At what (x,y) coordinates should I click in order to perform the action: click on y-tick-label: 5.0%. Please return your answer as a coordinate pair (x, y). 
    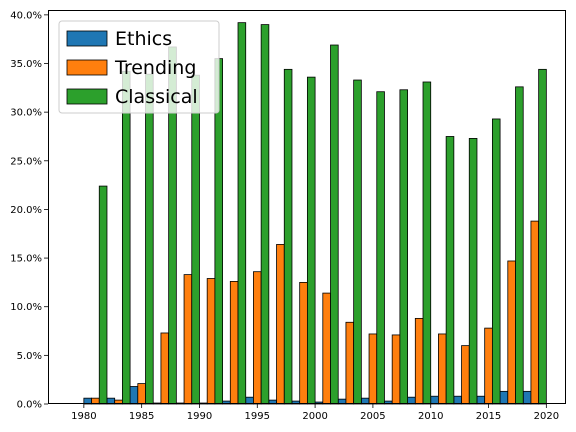
    Looking at the image, I should click on (29, 356).